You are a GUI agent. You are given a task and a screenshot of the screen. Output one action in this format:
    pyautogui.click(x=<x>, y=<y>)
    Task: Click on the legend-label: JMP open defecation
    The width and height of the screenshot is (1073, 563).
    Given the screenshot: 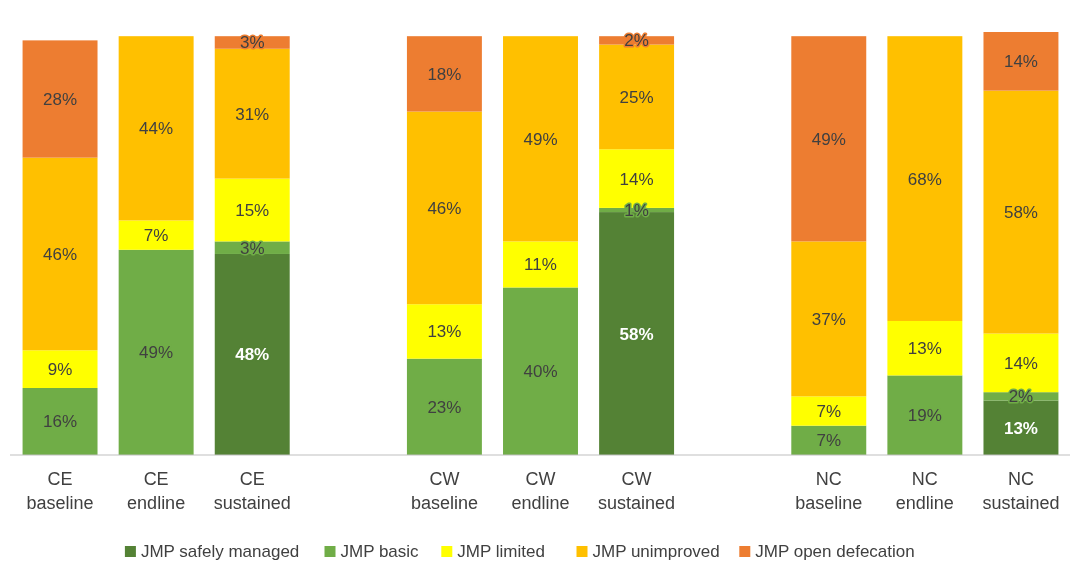 What is the action you would take?
    pyautogui.click(x=835, y=551)
    